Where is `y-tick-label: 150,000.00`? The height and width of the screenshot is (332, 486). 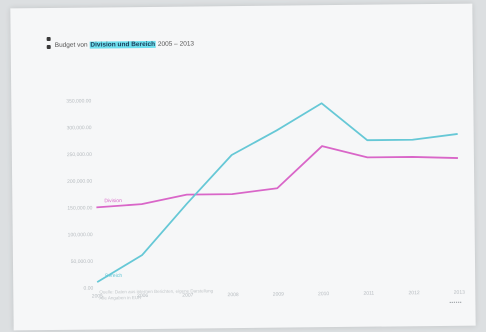
y-tick-label: 150,000.00 is located at coordinates (79, 208).